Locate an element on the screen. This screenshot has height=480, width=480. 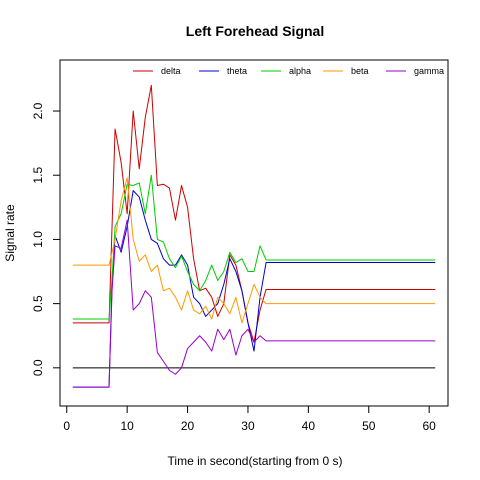
y-tick-label: 0.5 is located at coordinates (38, 303).